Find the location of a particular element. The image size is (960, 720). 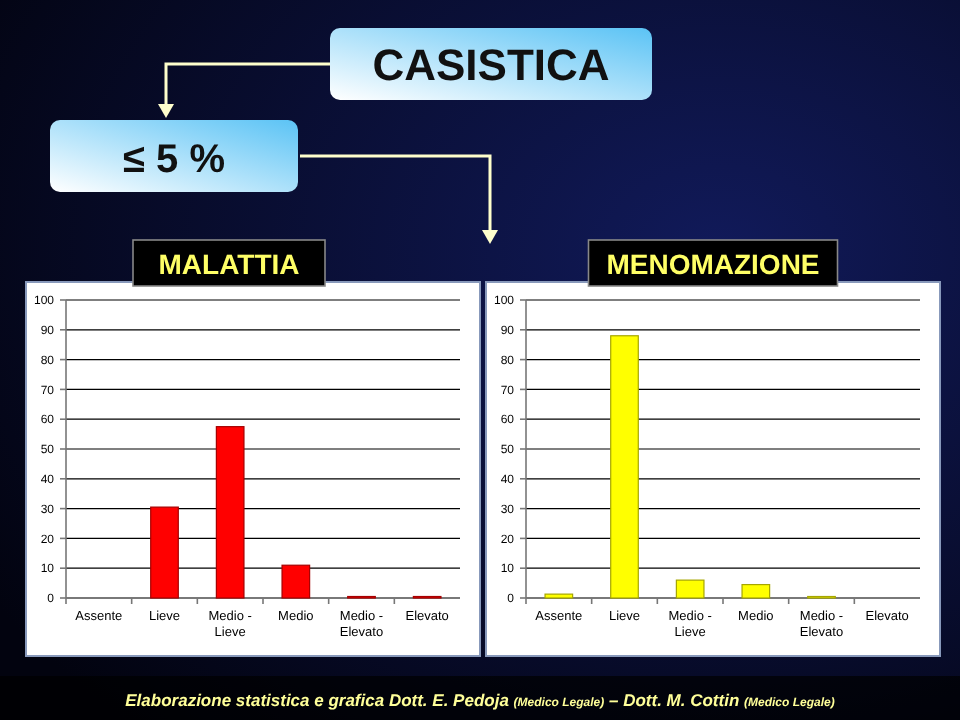

text: ≤ 5 % is located at coordinates (174, 160).